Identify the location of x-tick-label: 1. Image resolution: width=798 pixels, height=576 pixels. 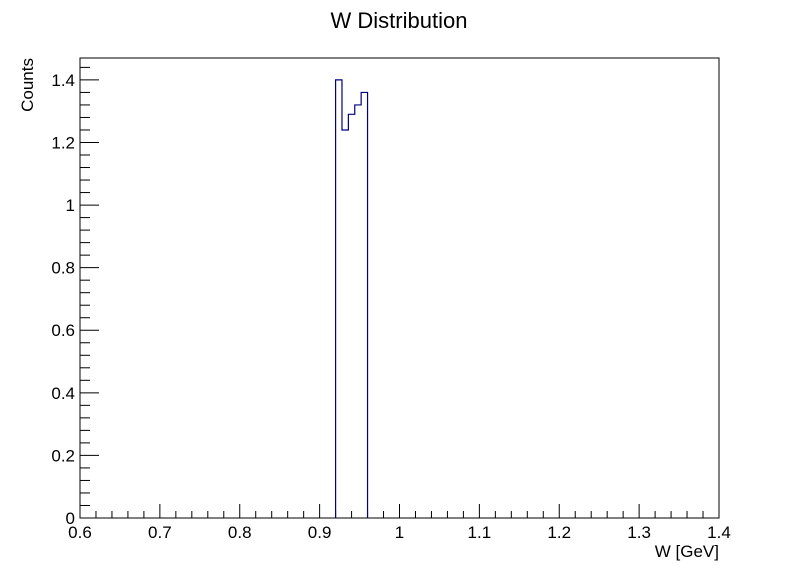
(399, 532).